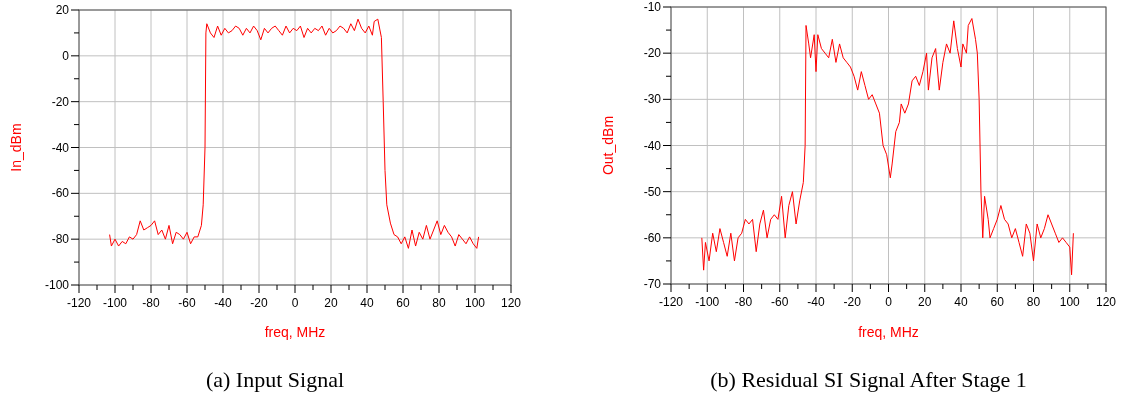 The height and width of the screenshot is (400, 1132). What do you see at coordinates (868, 379) in the screenshot?
I see `text: (b) Residual SI Signal After Stage 1` at bounding box center [868, 379].